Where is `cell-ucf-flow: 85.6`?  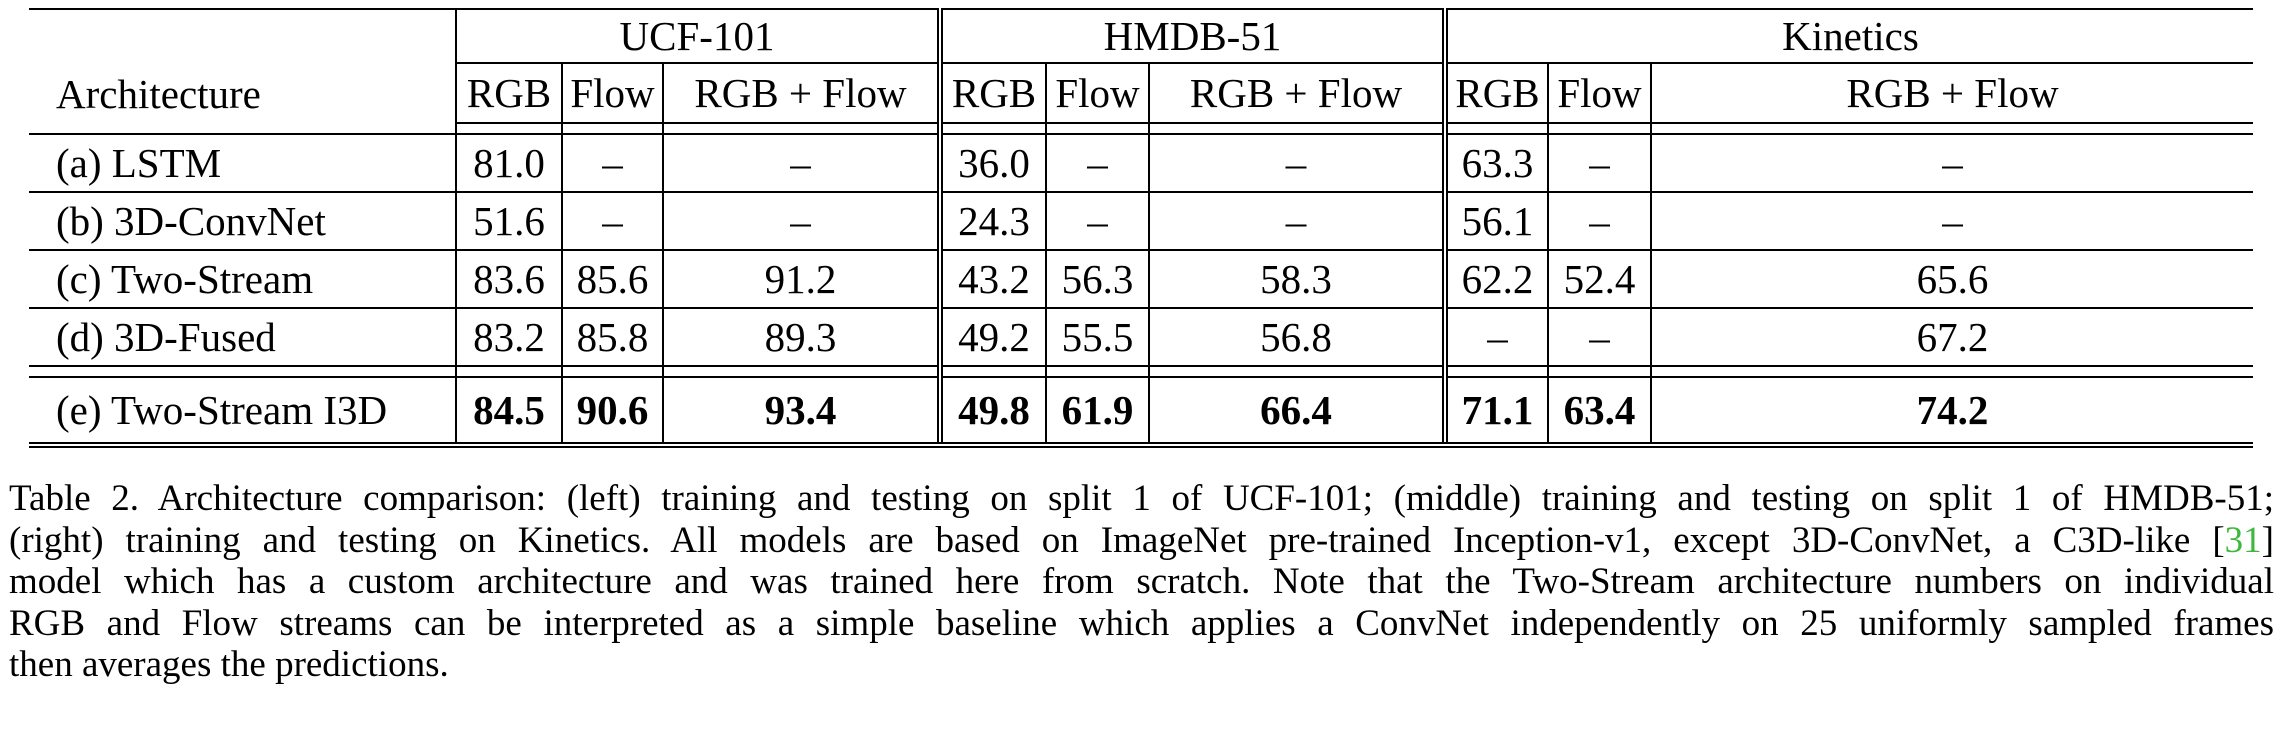
cell-ucf-flow: 85.6 is located at coordinates (612, 279).